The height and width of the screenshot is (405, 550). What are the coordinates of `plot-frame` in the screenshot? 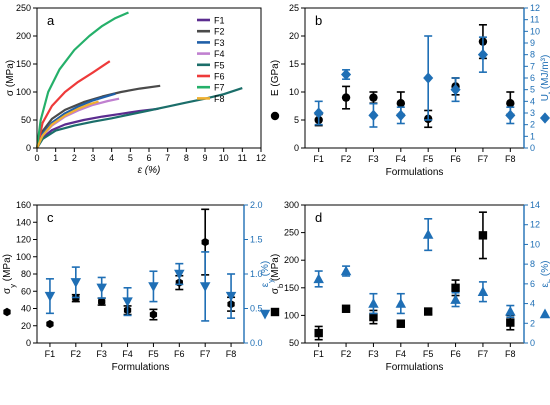 It's located at (140, 274).